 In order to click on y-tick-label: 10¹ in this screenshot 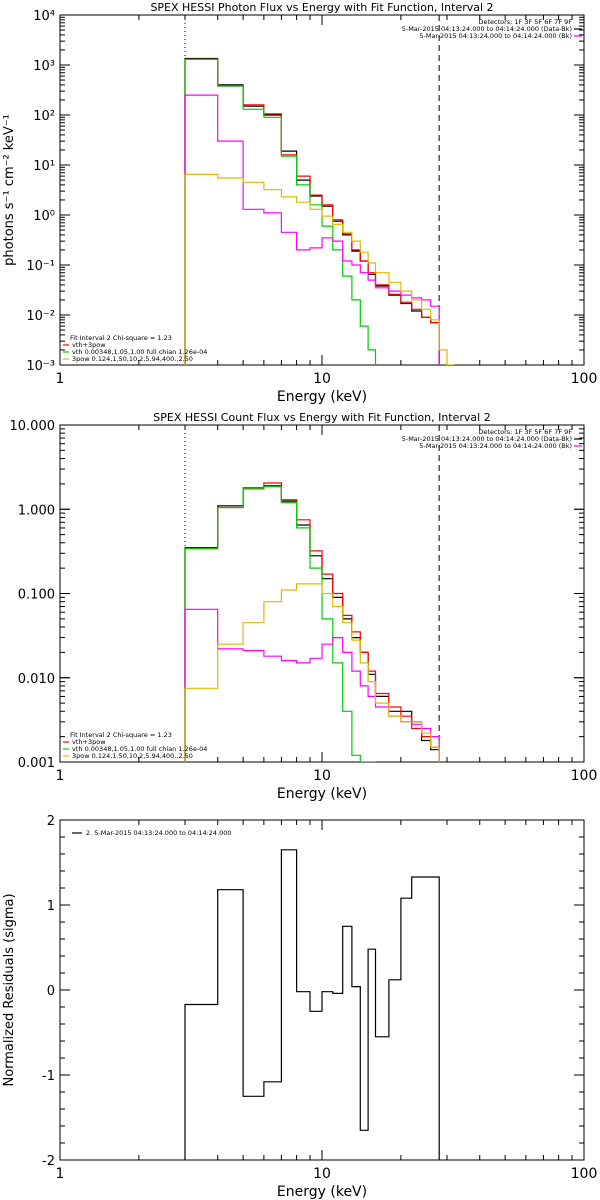, I will do `click(44, 166)`.